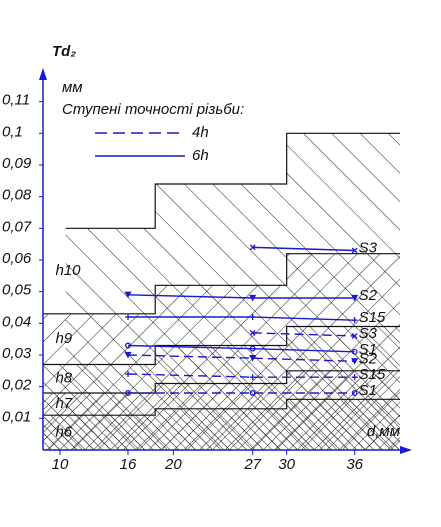 The height and width of the screenshot is (527, 441). Describe the element at coordinates (17, 353) in the screenshot. I see `y-tick-label: 0,03` at that location.